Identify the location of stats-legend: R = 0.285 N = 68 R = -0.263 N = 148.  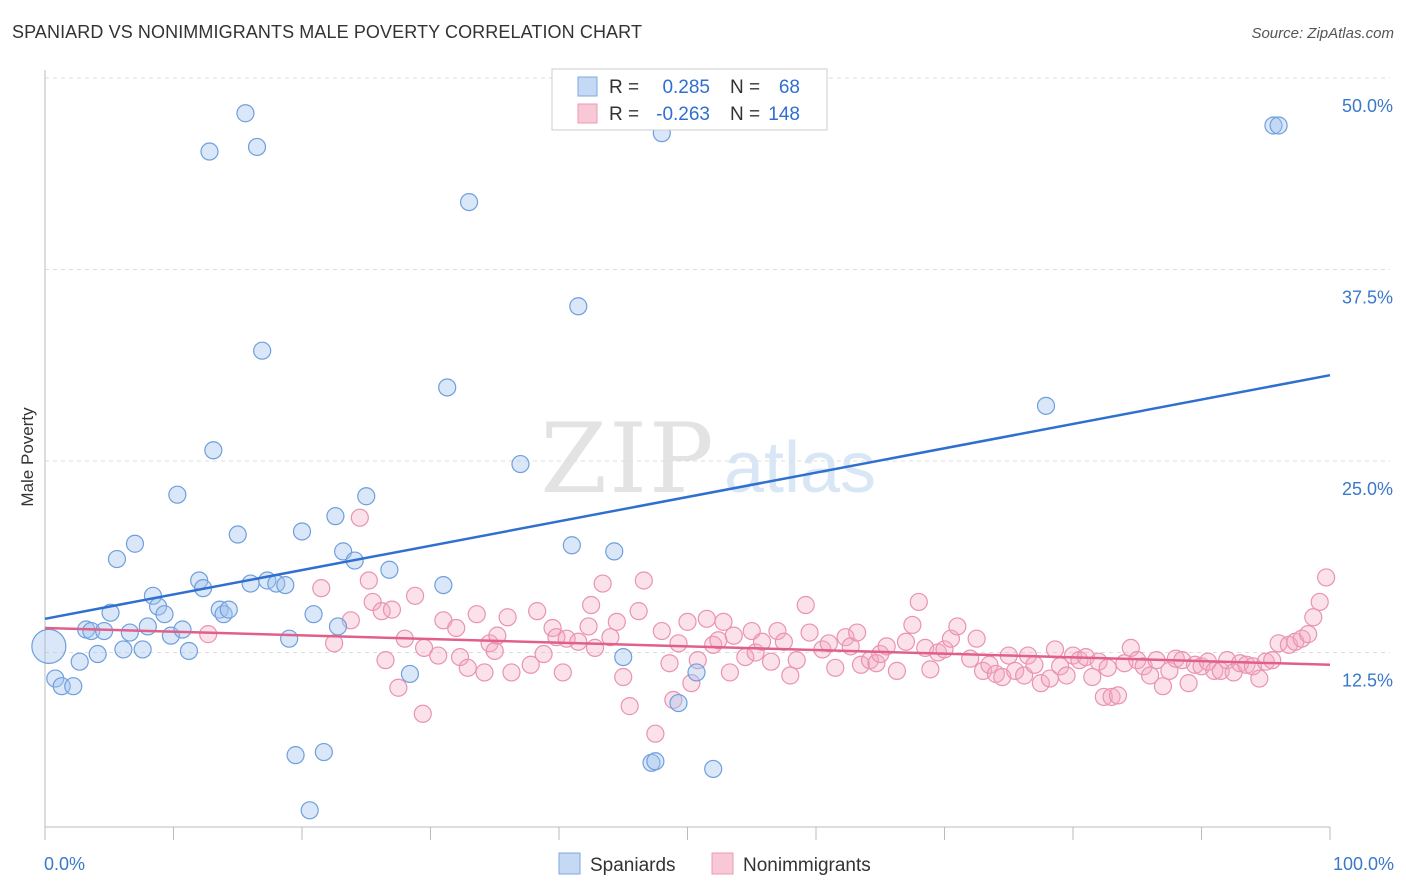
(689, 99).